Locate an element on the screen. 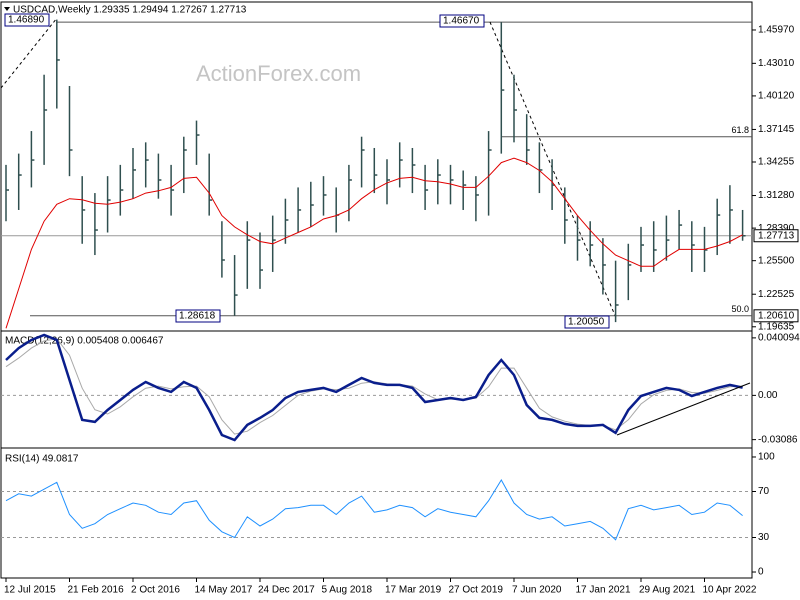  x-tick-label: 29 Aug 2021 is located at coordinates (667, 590).